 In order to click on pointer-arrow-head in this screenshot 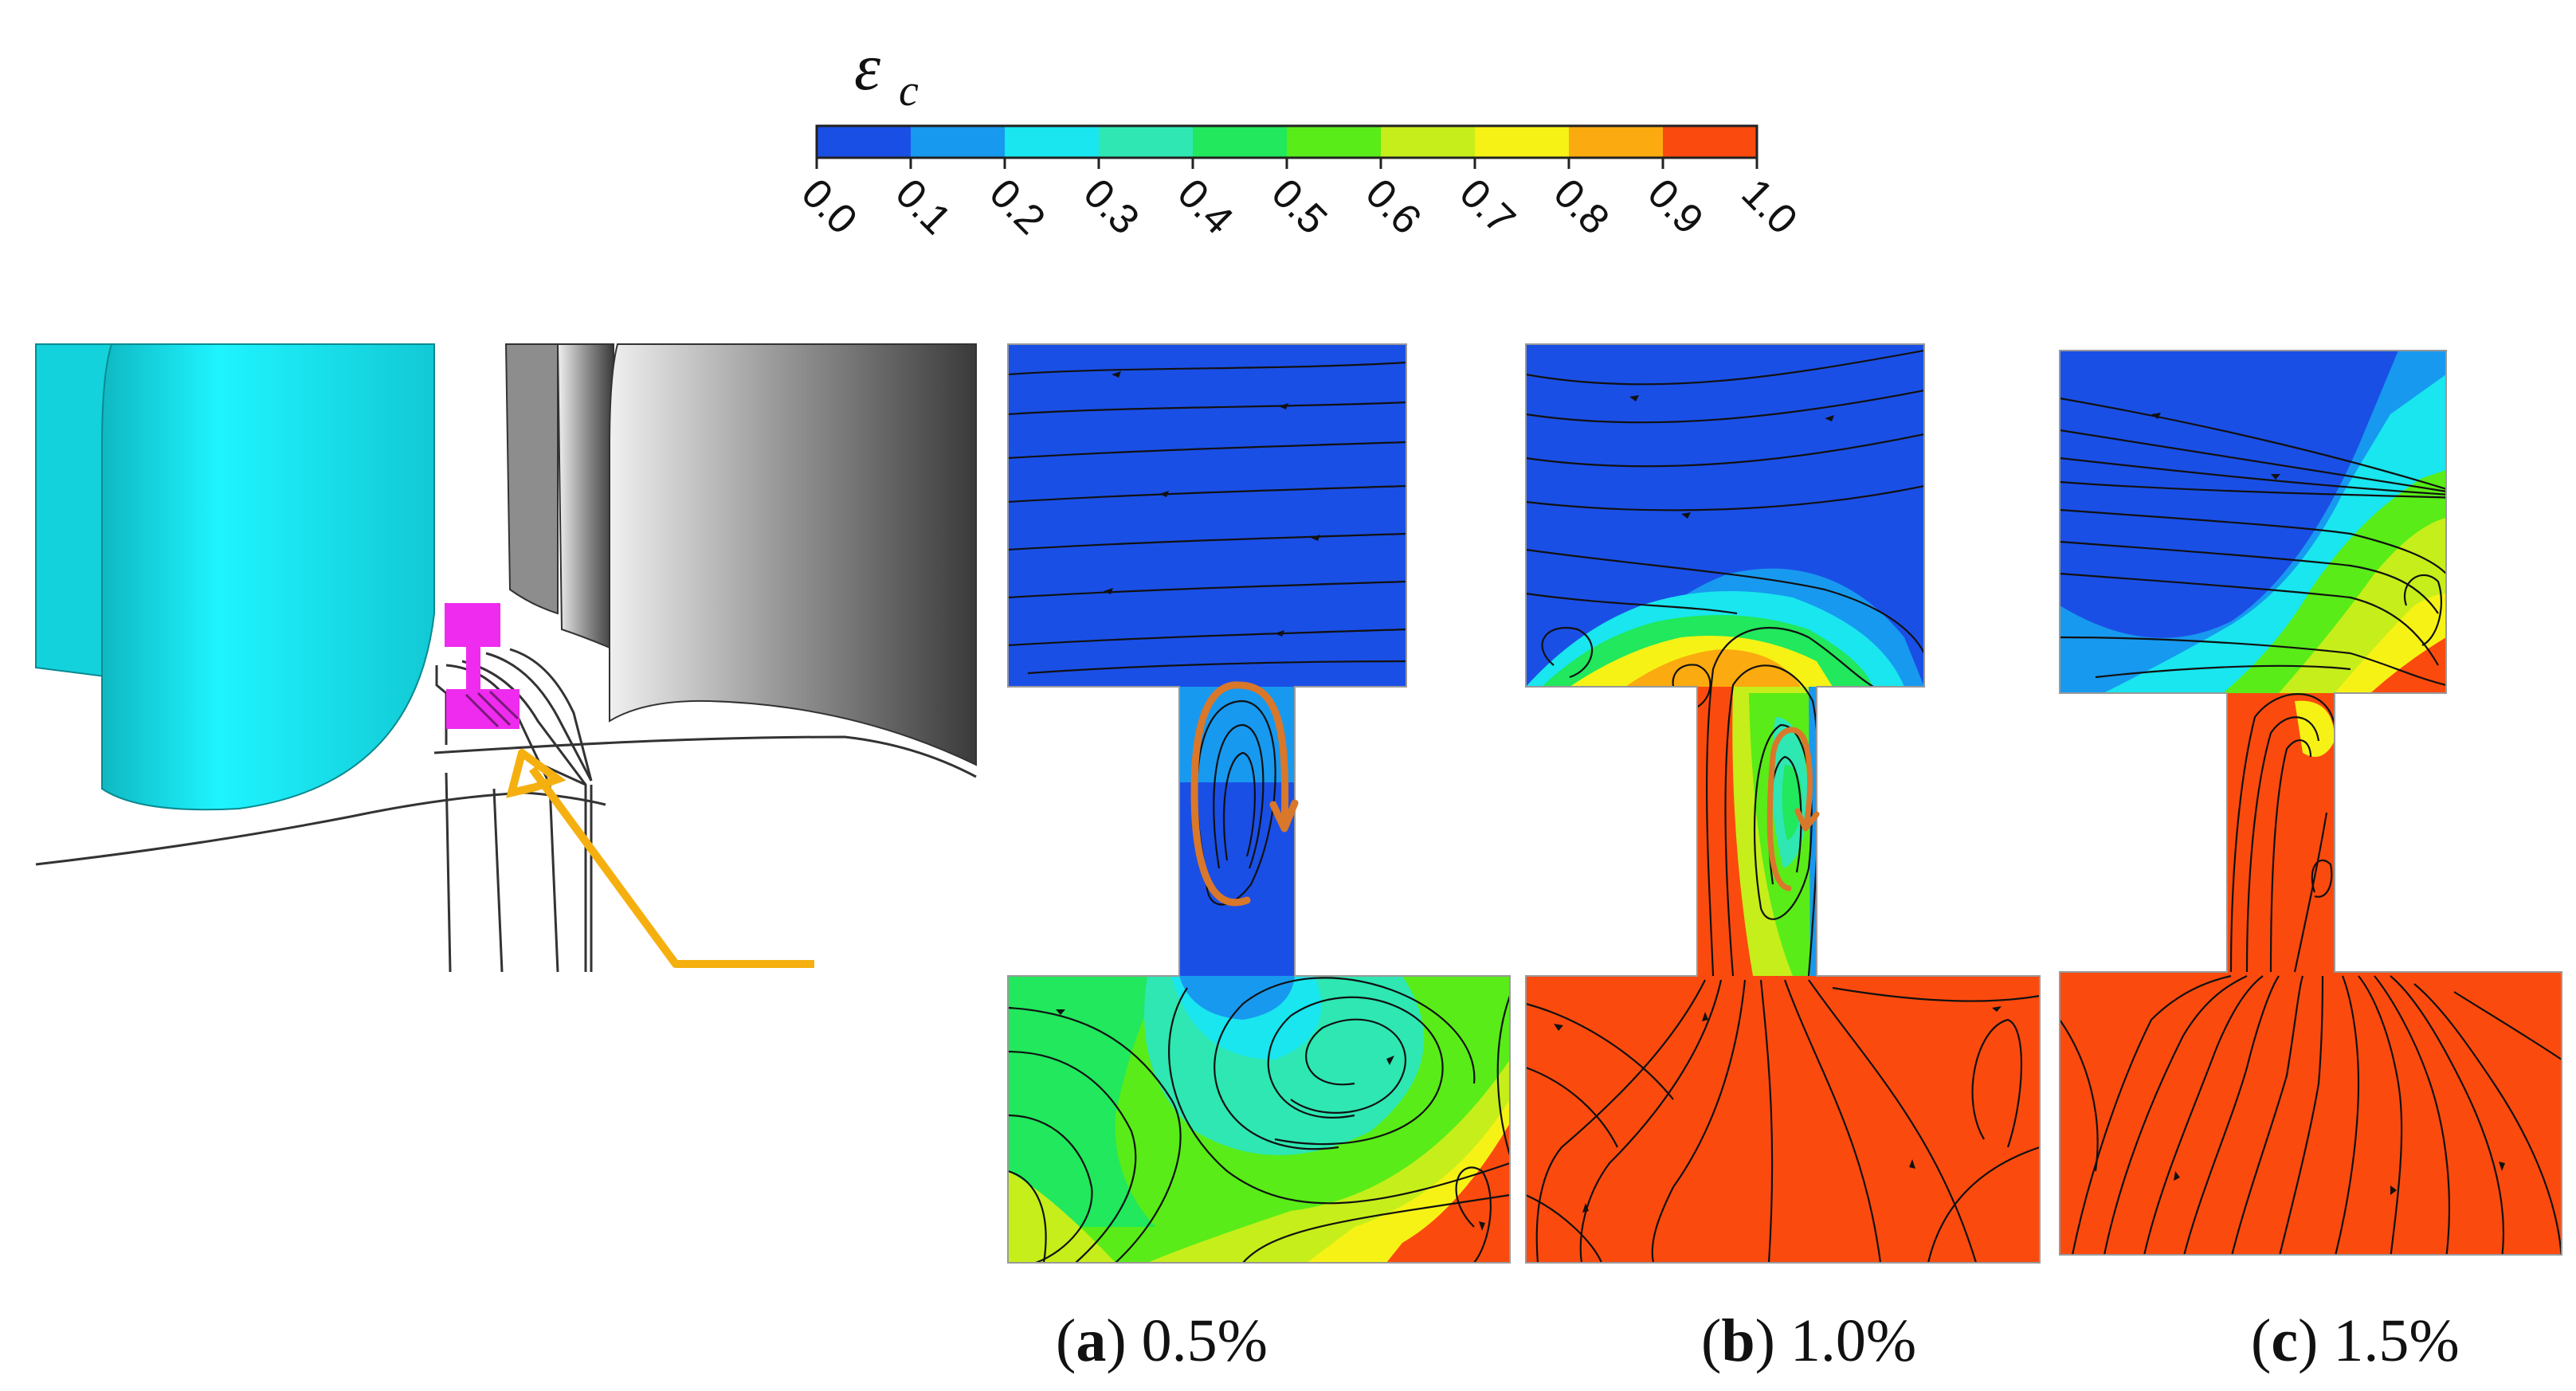, I will do `click(536, 773)`.